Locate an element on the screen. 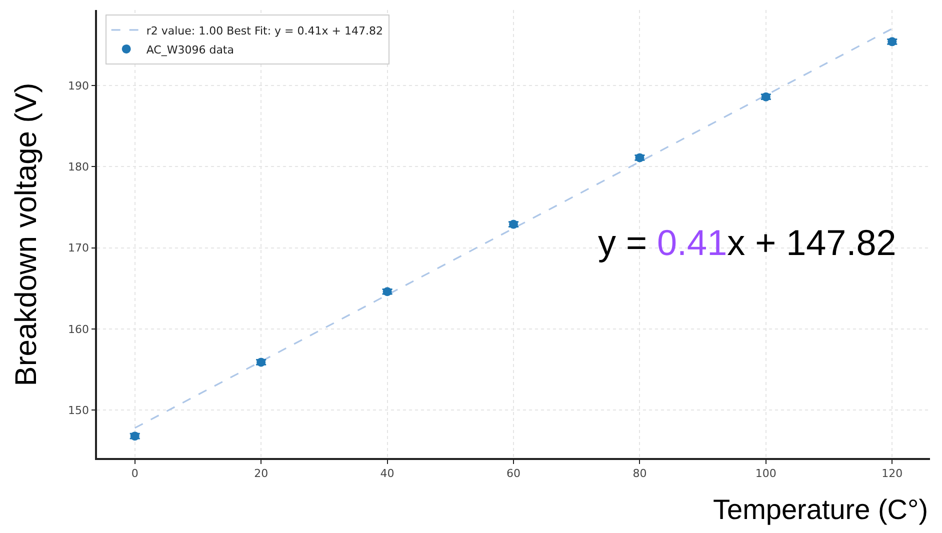 The image size is (942, 533). x-tick-label: 60 is located at coordinates (513, 473).